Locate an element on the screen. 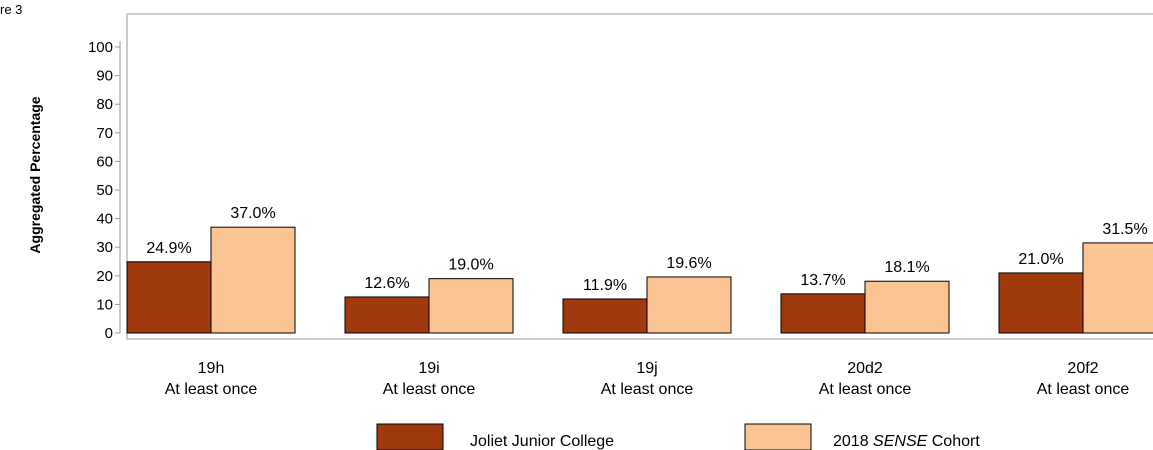  data-label: 11.9% is located at coordinates (605, 285).